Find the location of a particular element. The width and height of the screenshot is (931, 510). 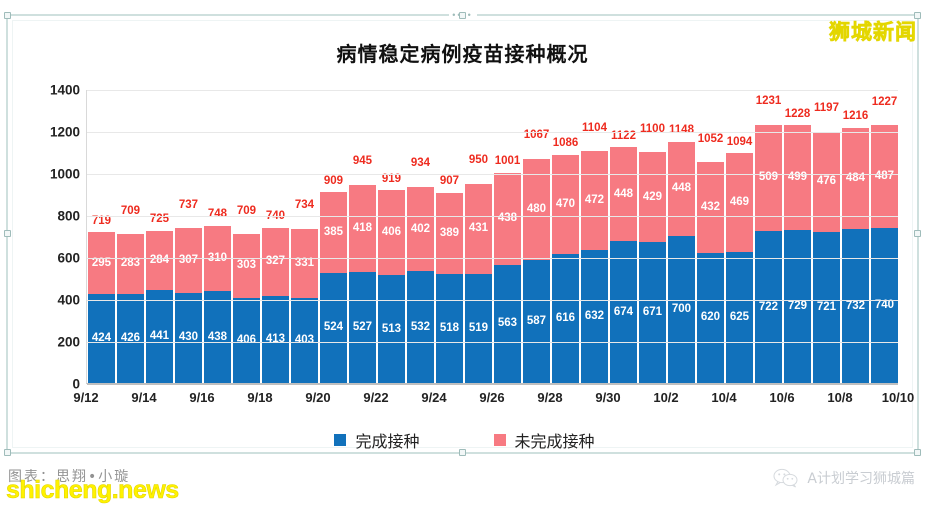

bar-column: 519 431 950 is located at coordinates (478, 236).